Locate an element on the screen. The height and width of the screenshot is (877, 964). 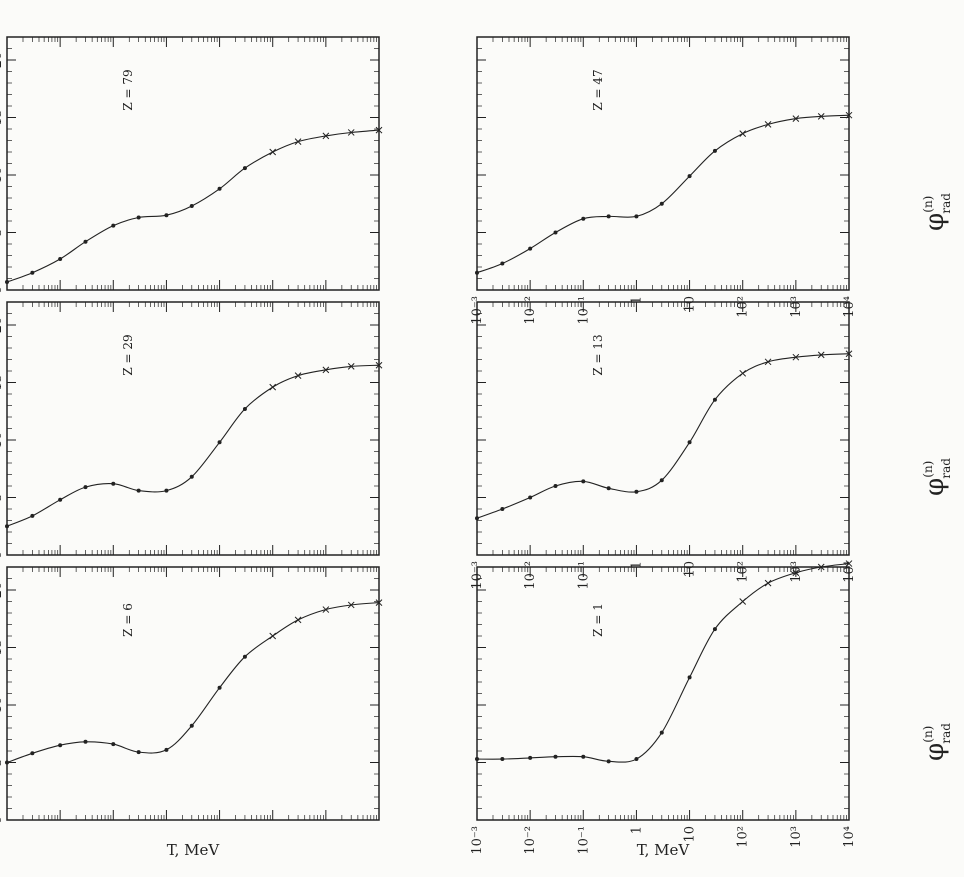
x-axis-title: T, MeV is located at coordinates (194, 850).